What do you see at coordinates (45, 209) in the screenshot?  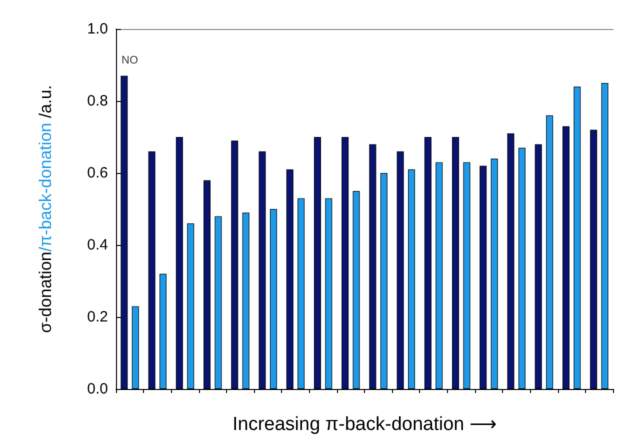 I see `y-axis-title: σ-donation/π-back-donation /a.u.` at bounding box center [45, 209].